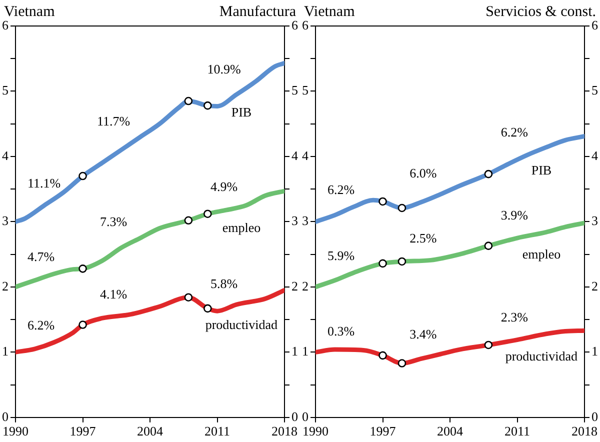  Describe the element at coordinates (423, 173) in the screenshot. I see `annotation: 6.0%` at that location.